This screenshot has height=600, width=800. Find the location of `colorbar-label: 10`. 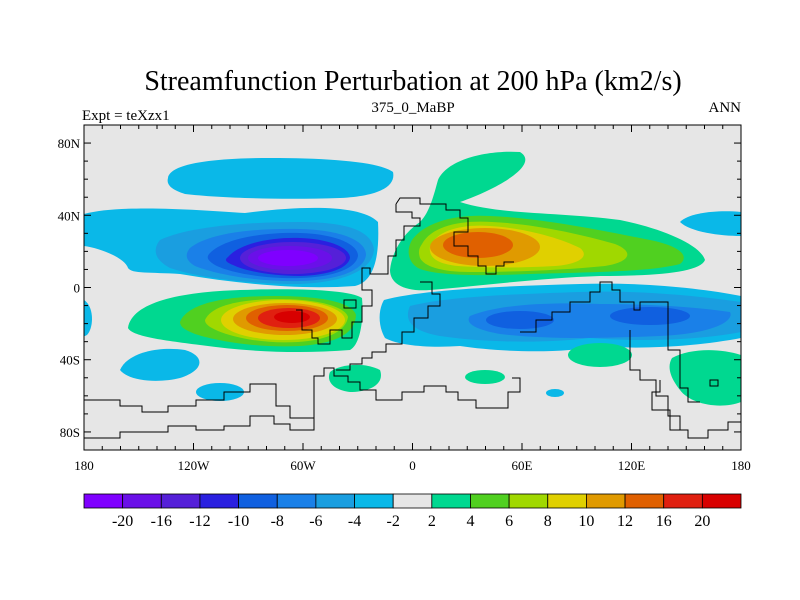

colorbar-label: 10 is located at coordinates (586, 521).